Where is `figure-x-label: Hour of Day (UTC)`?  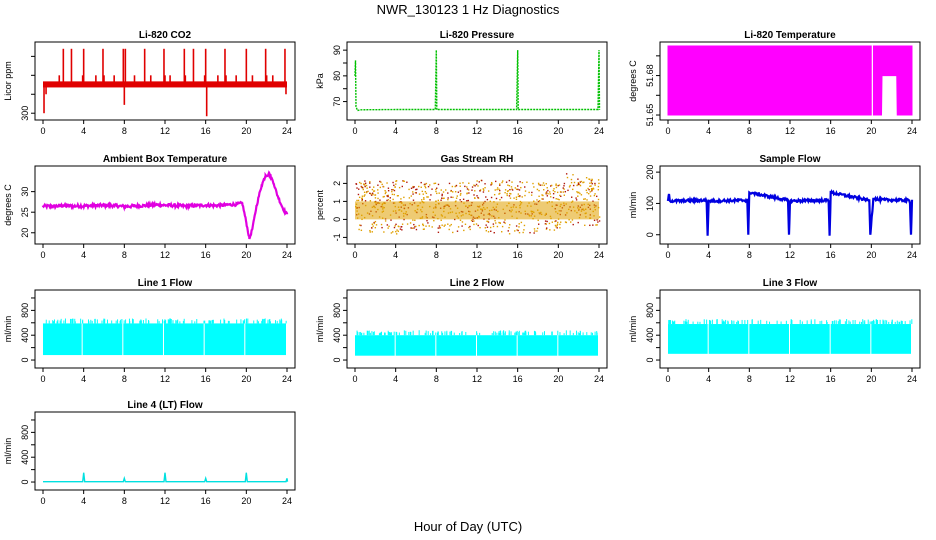 figure-x-label: Hour of Day (UTC) is located at coordinates (468, 526).